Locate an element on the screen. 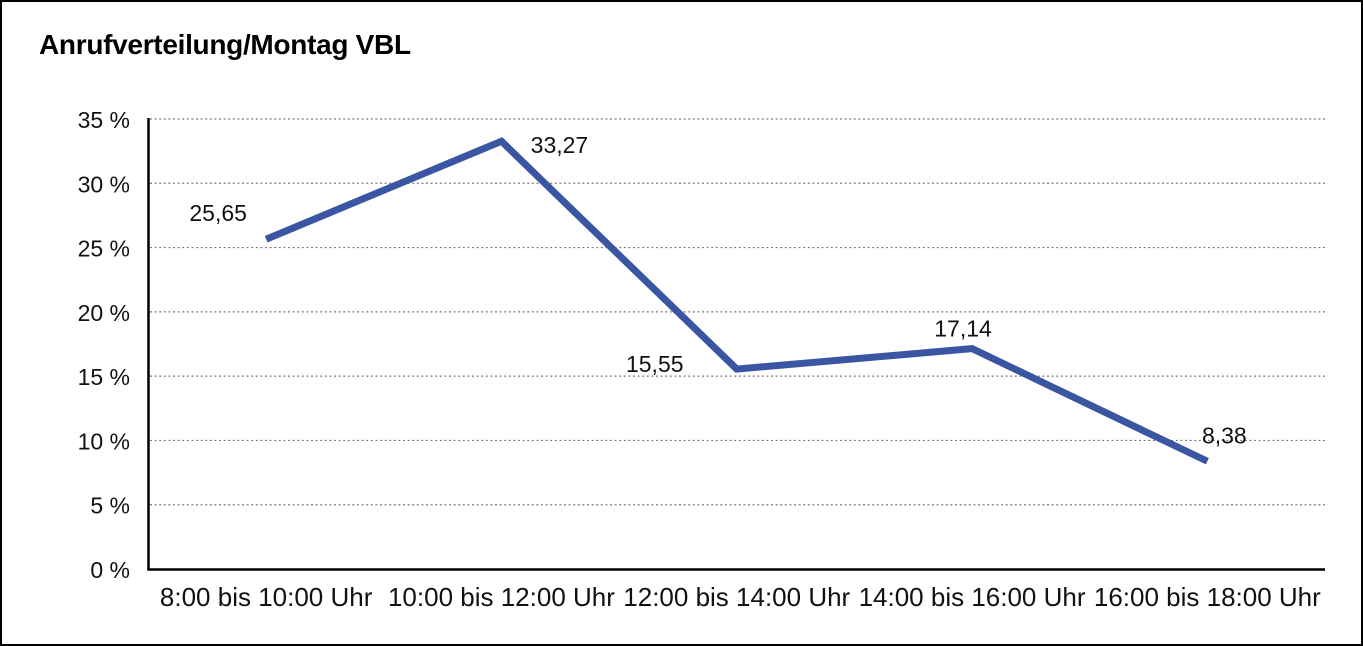 This screenshot has height=646, width=1363. data-point-label: 17,14 is located at coordinates (963, 329).